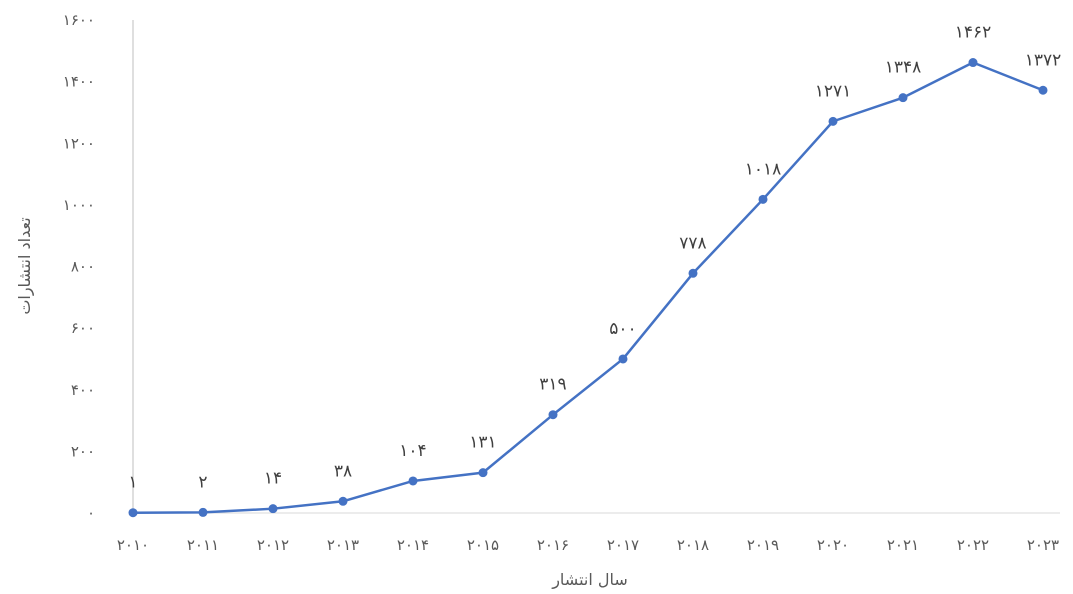  I want to click on data-label: ۱۴۶۲, so click(973, 33).